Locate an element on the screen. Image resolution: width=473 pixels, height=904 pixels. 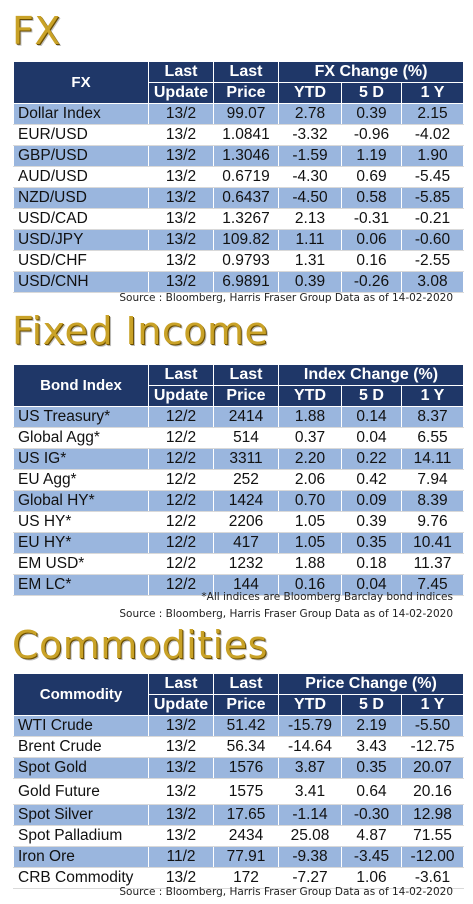
row-name: EU HY* is located at coordinates (81, 543).